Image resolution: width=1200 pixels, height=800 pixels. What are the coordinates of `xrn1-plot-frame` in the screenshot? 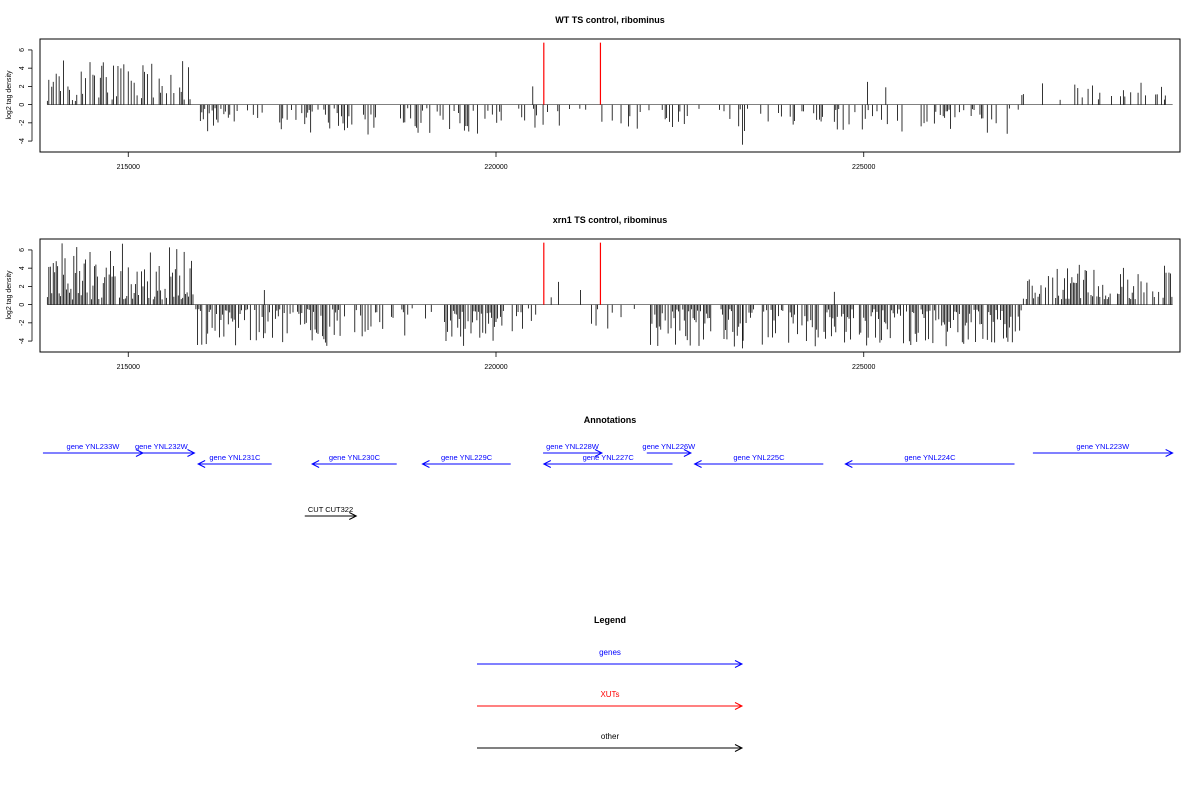 It's located at (610, 295).